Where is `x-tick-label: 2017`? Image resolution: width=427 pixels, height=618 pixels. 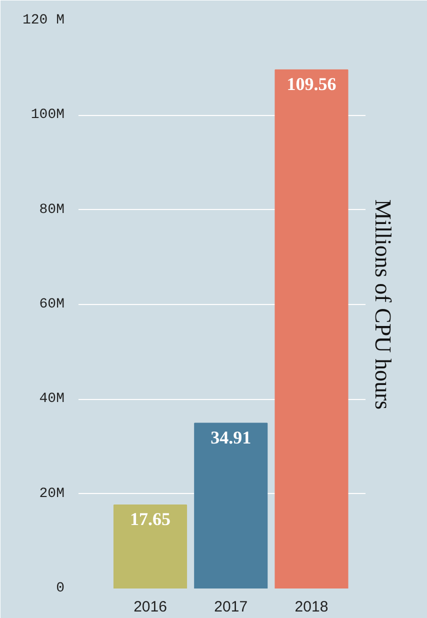 x-tick-label: 2017 is located at coordinates (231, 607).